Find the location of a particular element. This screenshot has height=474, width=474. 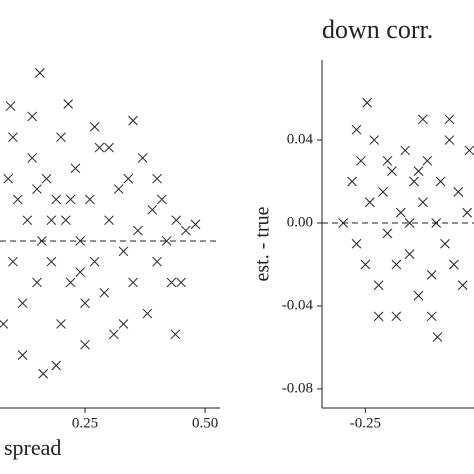

x-axis-label: spread is located at coordinates (32, 447).